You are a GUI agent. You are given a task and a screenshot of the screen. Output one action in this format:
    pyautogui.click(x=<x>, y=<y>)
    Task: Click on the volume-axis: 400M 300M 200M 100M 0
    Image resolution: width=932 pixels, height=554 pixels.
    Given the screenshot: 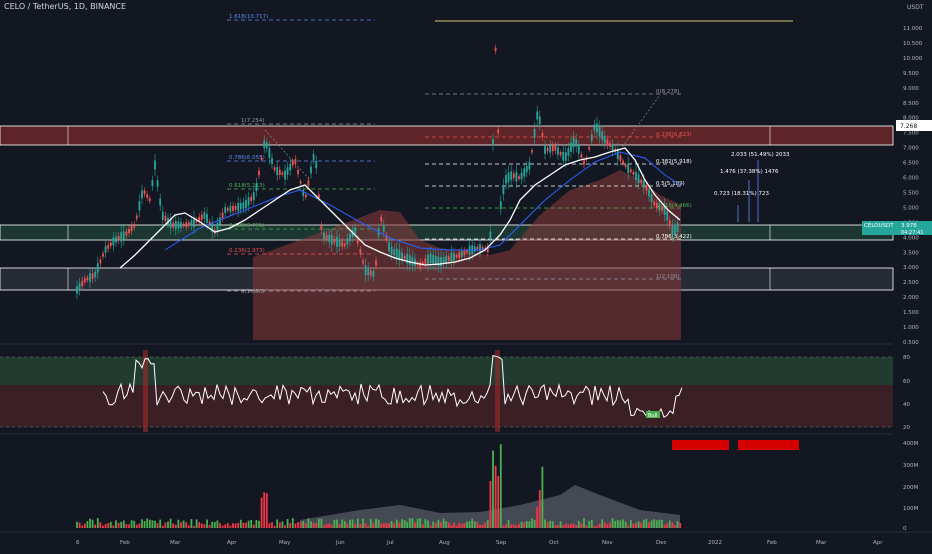 What is the action you would take?
    pyautogui.click(x=910, y=486)
    